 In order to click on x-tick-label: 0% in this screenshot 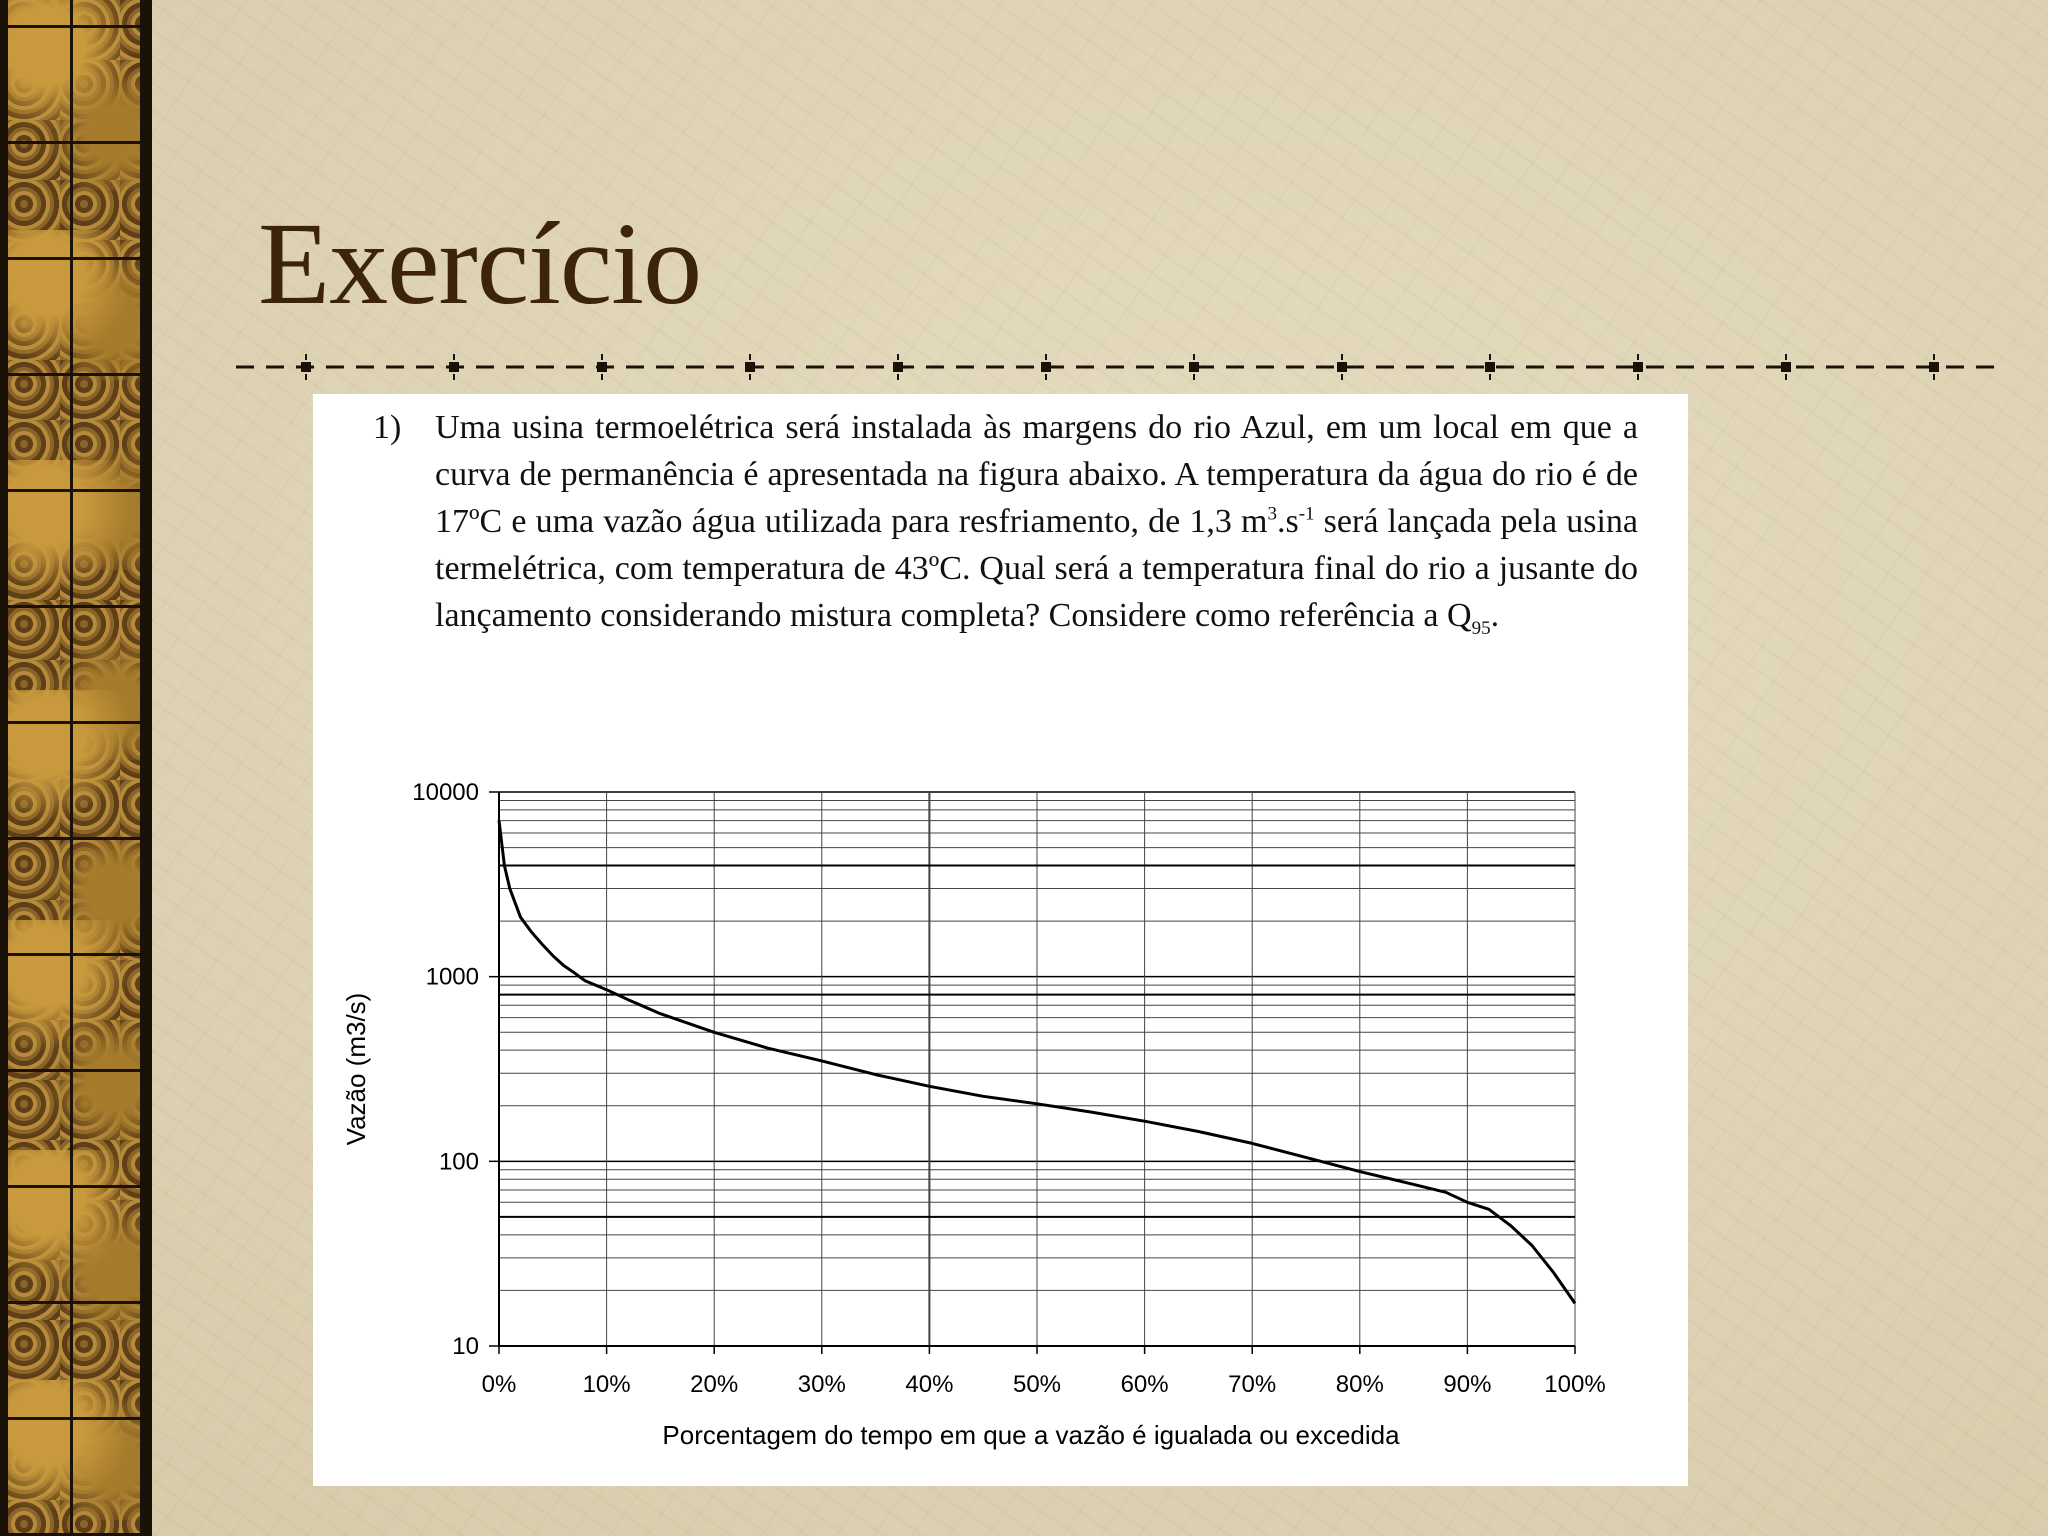, I will do `click(499, 1384)`.